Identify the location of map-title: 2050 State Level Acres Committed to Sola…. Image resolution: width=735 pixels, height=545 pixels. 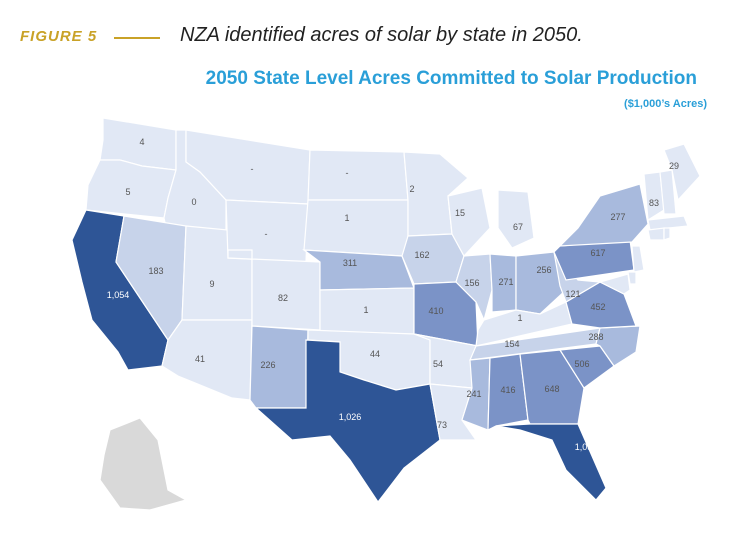
(451, 78).